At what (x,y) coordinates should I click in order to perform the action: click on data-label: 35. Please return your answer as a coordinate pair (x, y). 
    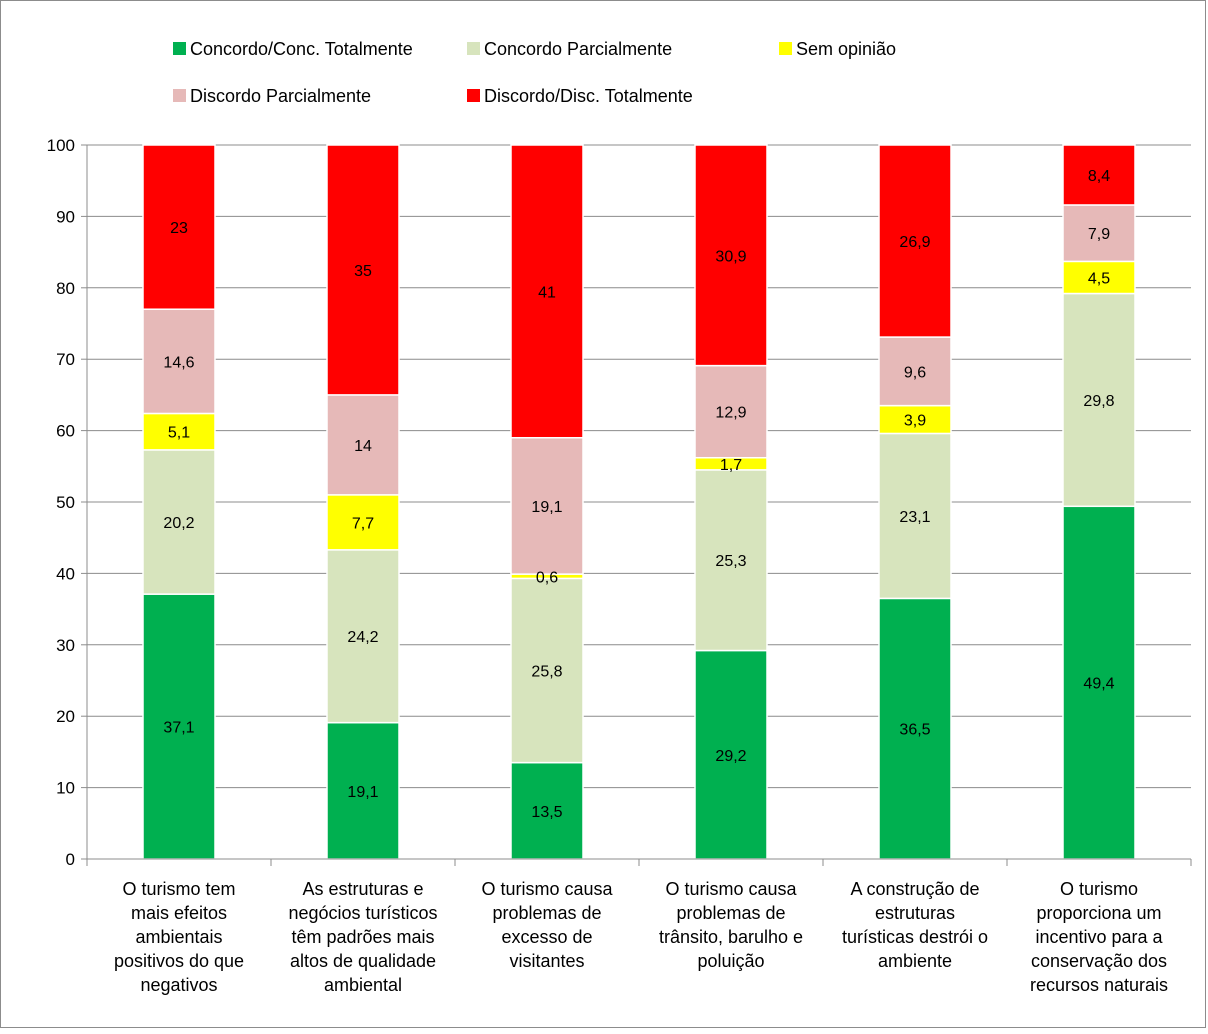
    Looking at the image, I should click on (363, 271).